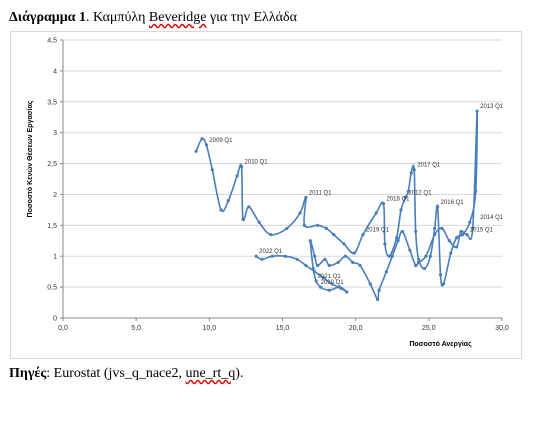  Describe the element at coordinates (482, 231) in the screenshot. I see `annotation-label: 2015 Q1` at that location.